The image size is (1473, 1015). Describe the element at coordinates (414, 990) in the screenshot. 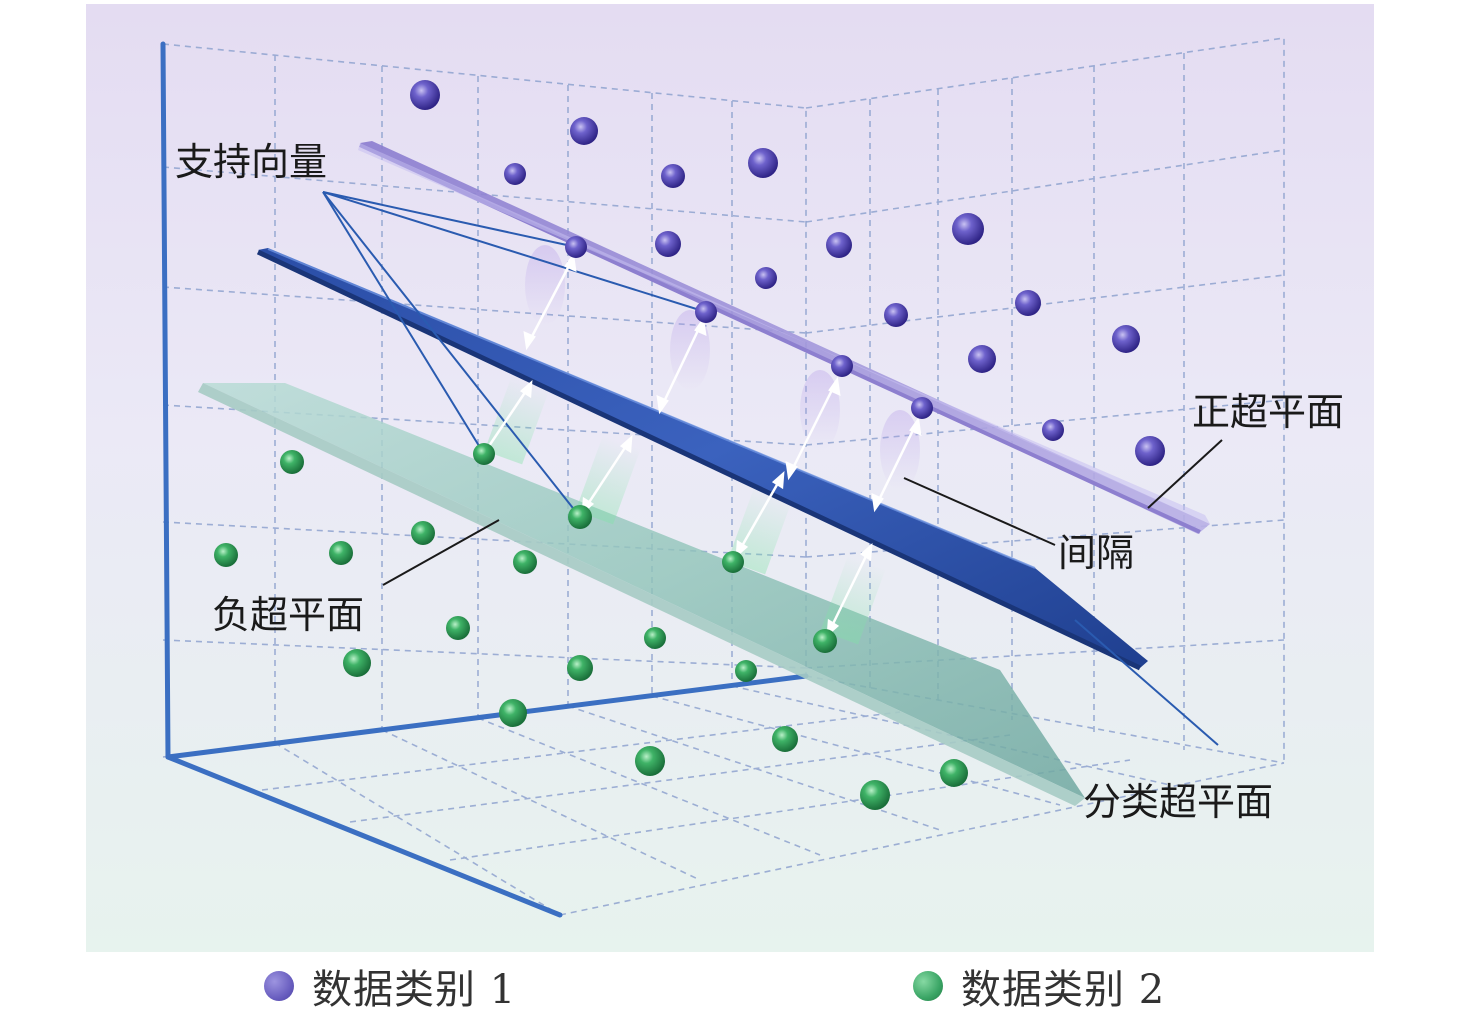

I see `legend-label-class1: 数据类别 1` at that location.